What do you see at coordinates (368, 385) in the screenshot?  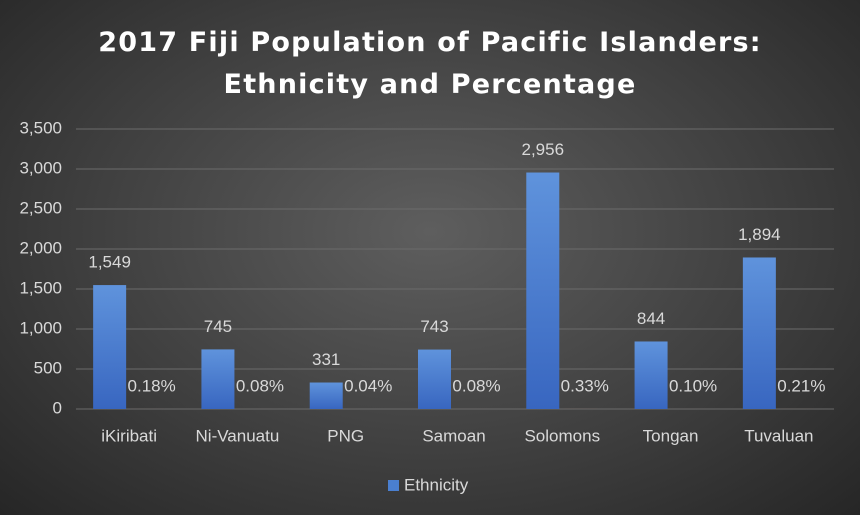 I see `value-label: 0.04%` at bounding box center [368, 385].